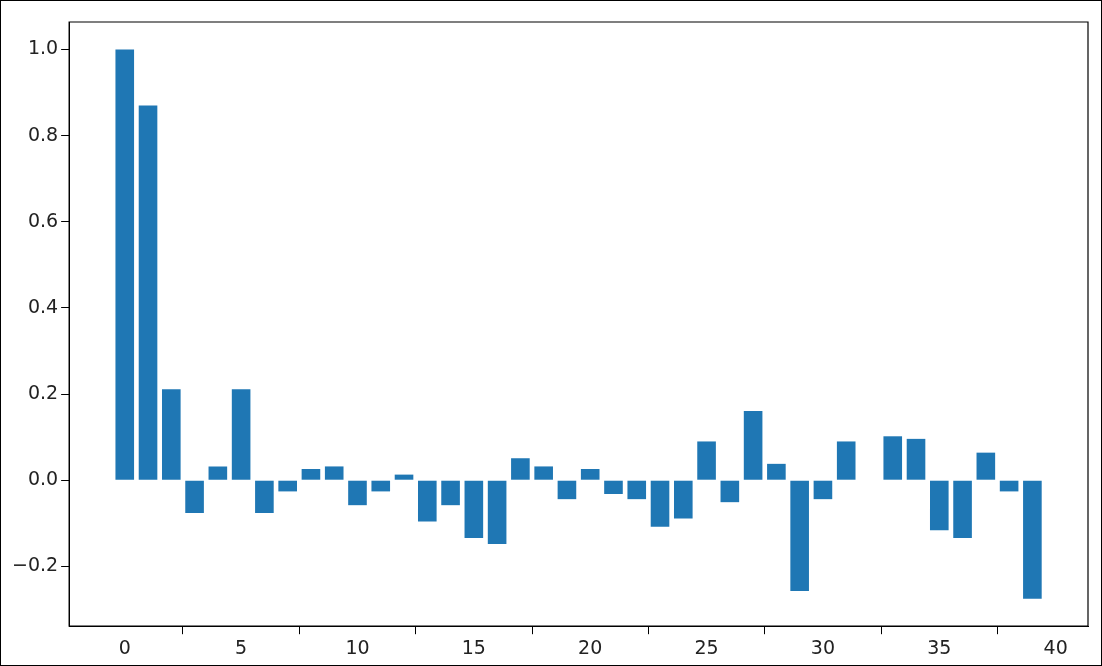 The image size is (1102, 666). I want to click on y-tick-label: 0.2, so click(43, 392).